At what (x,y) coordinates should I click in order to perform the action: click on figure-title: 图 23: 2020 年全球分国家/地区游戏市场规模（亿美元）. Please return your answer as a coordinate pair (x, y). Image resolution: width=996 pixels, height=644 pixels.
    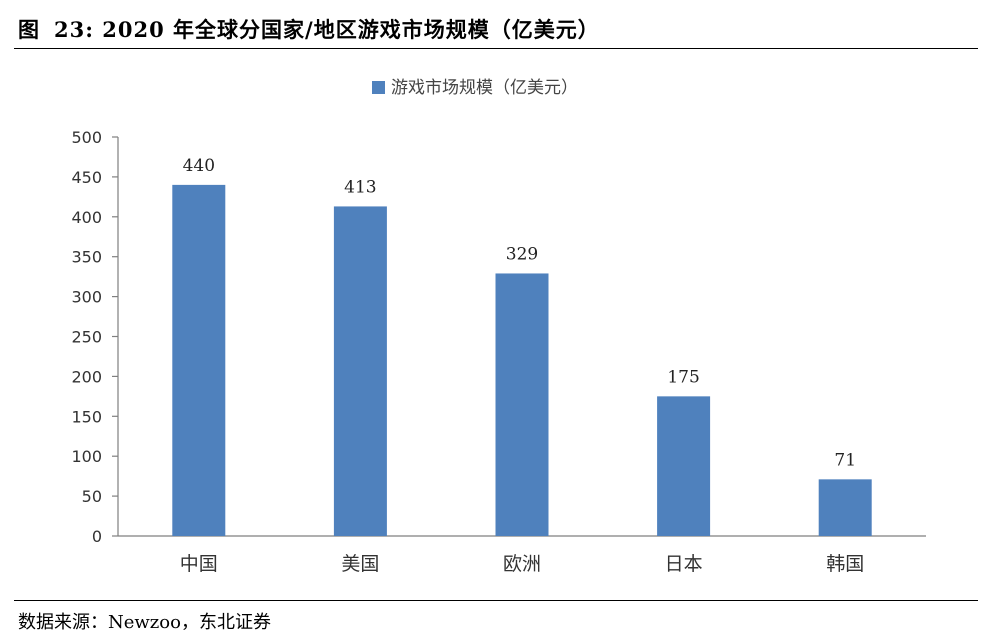
    Looking at the image, I should click on (309, 29).